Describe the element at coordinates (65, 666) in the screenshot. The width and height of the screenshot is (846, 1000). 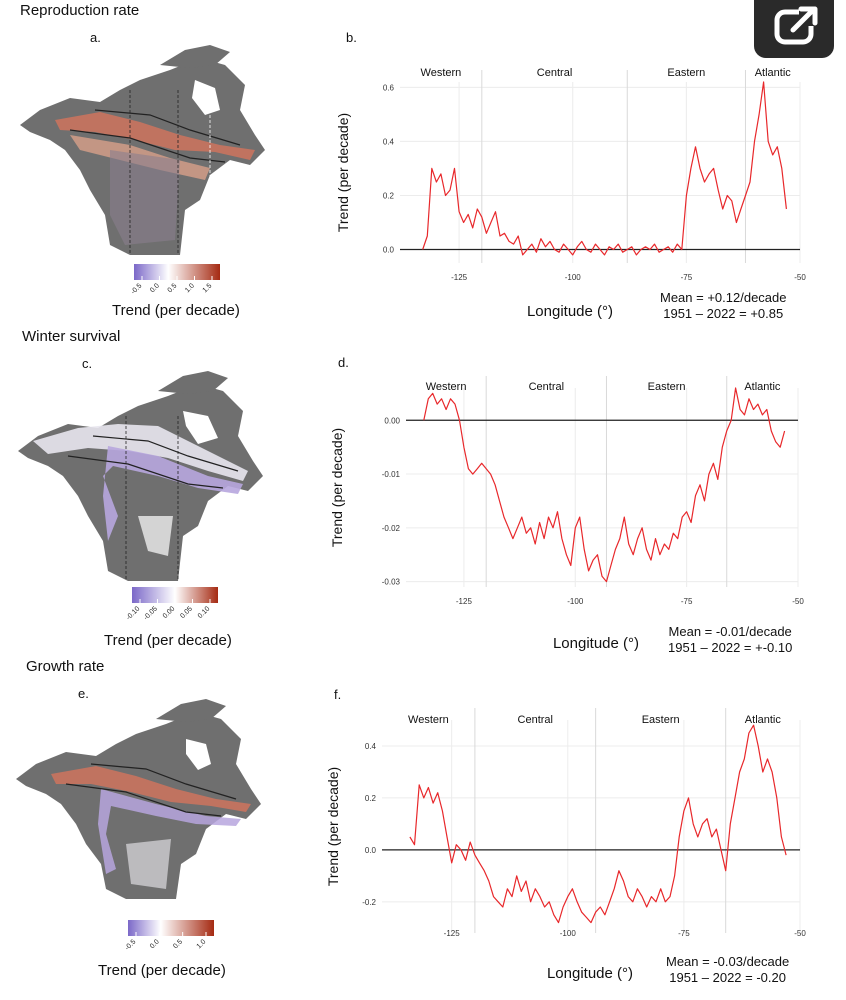
I see `section-title-growth-rate: Growth rate` at that location.